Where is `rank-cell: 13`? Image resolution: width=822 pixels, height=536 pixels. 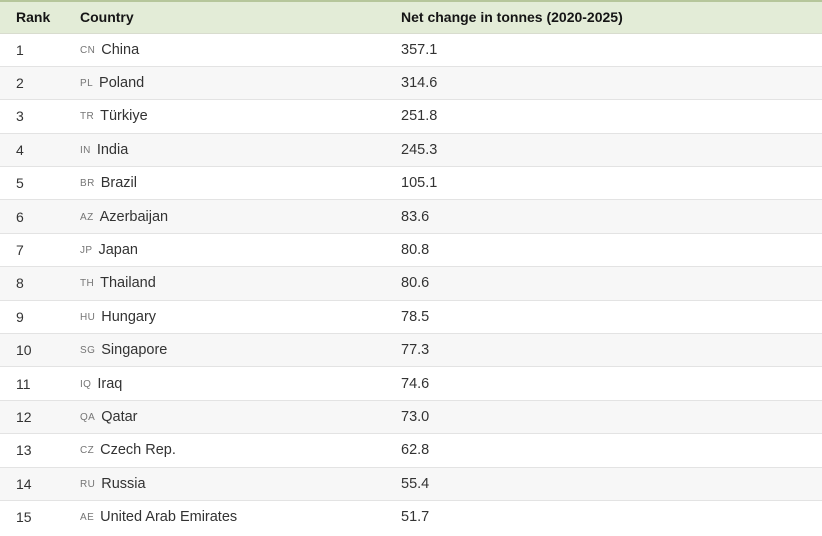 rank-cell: 13 is located at coordinates (24, 450).